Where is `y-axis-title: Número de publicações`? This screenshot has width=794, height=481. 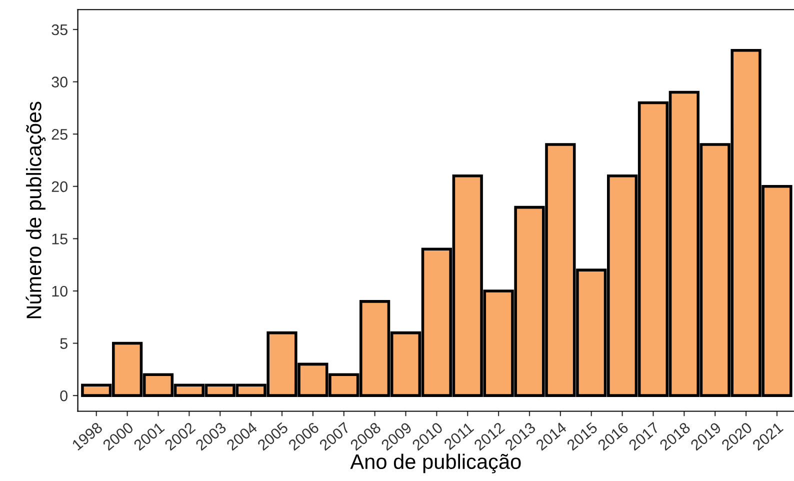
y-axis-title: Número de publicações is located at coordinates (36, 210).